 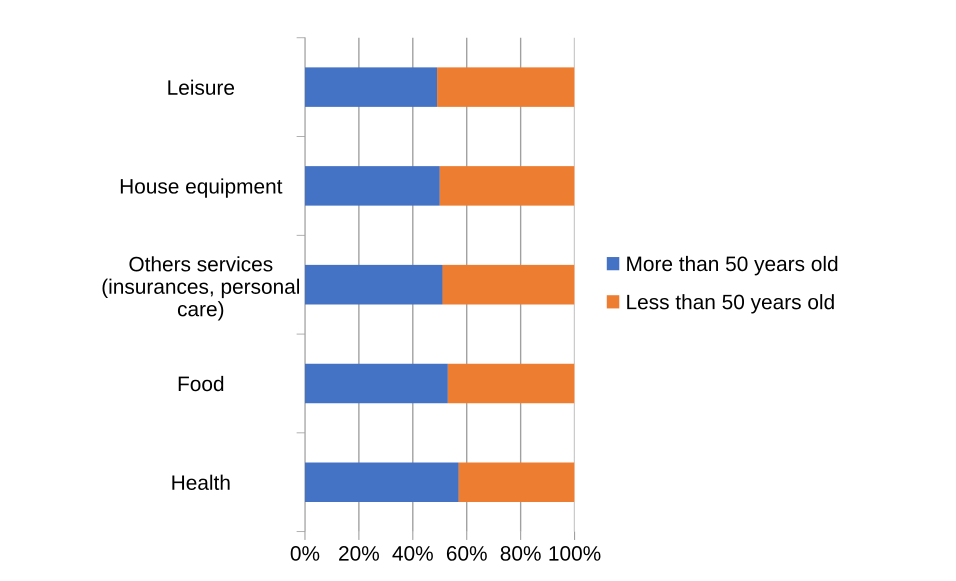 What do you see at coordinates (575, 553) in the screenshot?
I see `x-tick-label: 100%` at bounding box center [575, 553].